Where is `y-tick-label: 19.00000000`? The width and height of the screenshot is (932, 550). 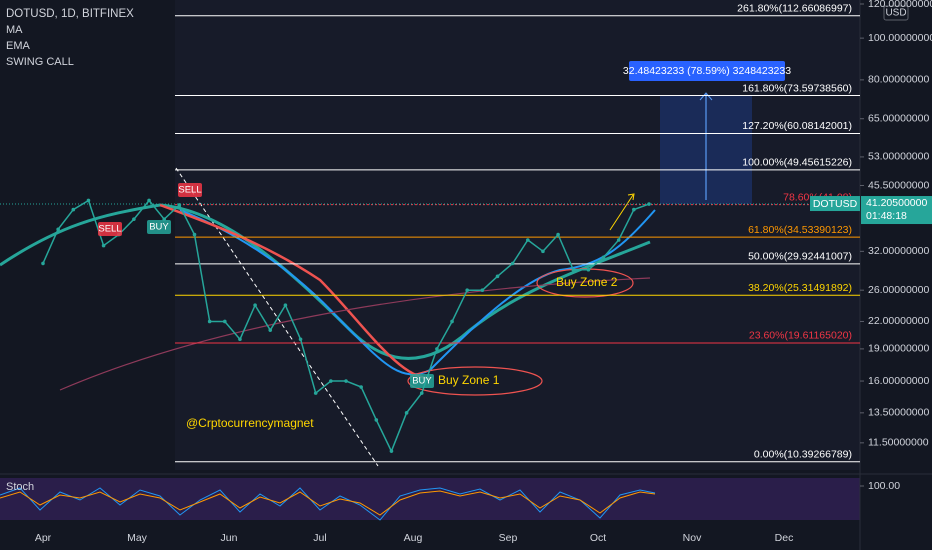 y-tick-label: 19.00000000 is located at coordinates (898, 349).